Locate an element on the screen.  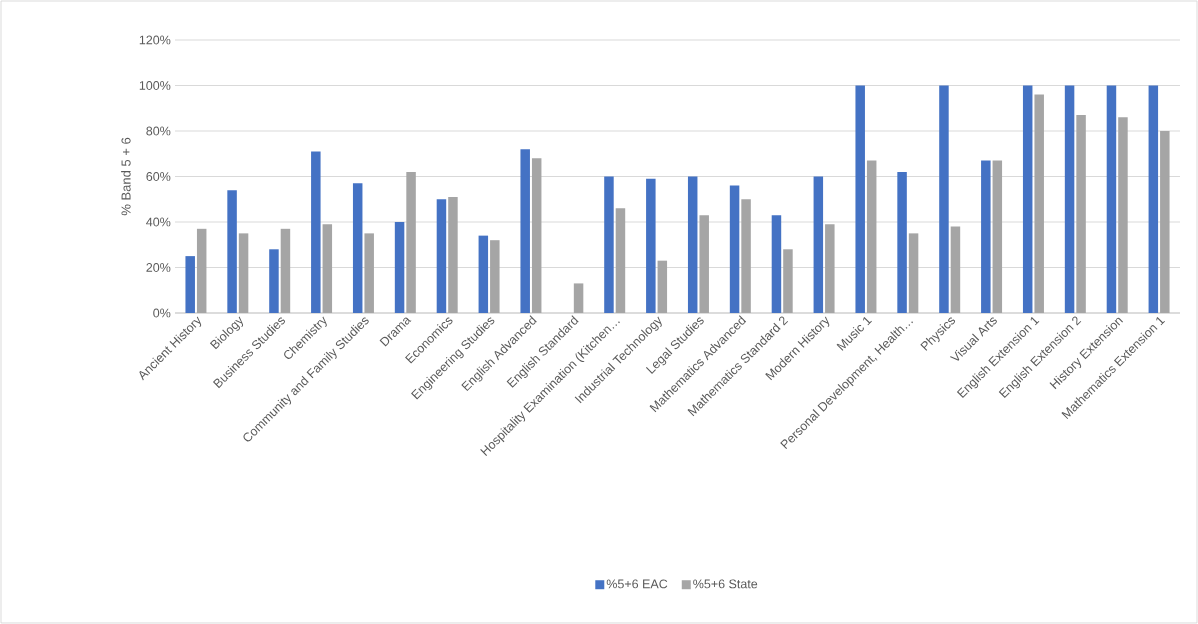
y-tick-label: 80% is located at coordinates (158, 131).